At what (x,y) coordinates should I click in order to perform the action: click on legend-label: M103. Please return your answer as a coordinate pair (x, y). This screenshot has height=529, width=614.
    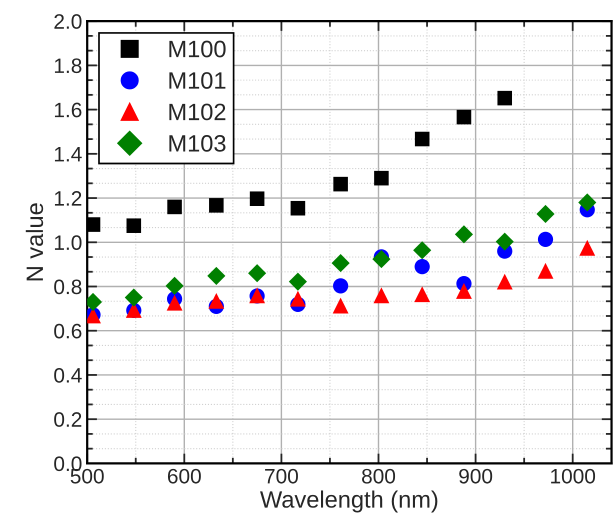
    Looking at the image, I should click on (197, 143).